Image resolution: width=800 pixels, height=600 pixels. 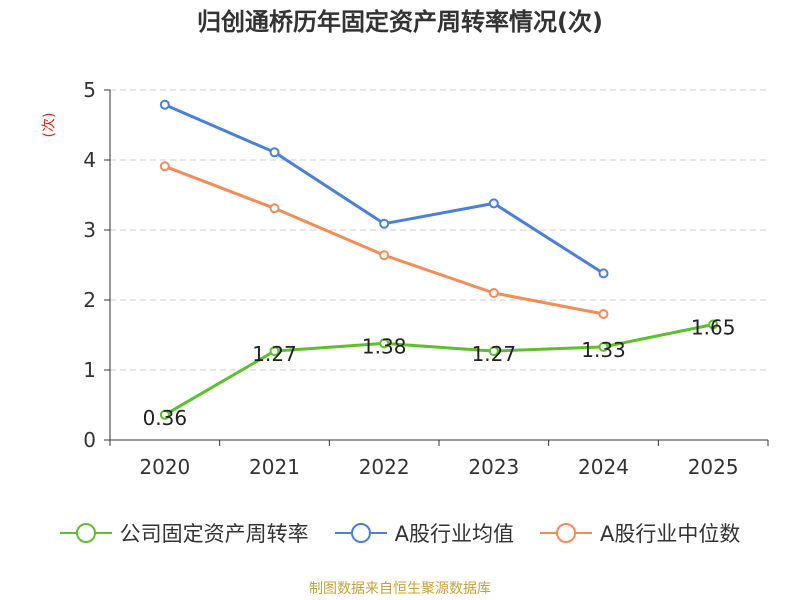 I want to click on legend: 公司固定资产周转率 A股行业均值 A股行业中位数, so click(x=400, y=533).